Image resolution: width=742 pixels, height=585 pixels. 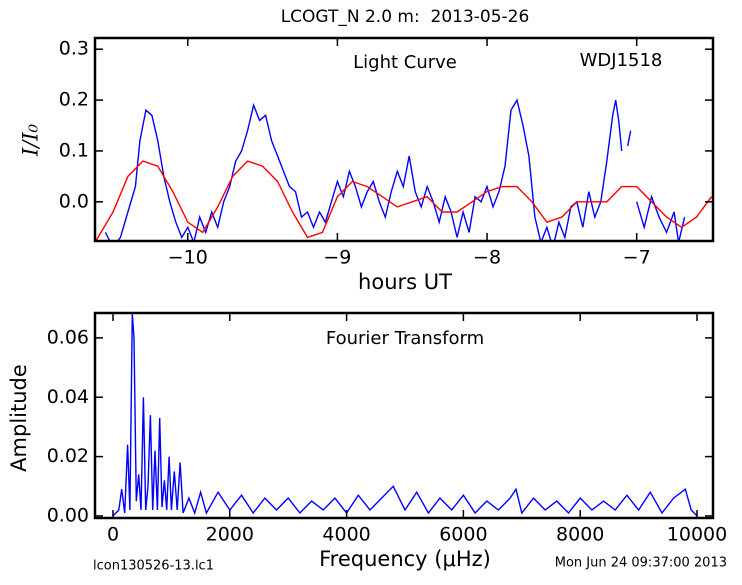 I want to click on x-tick-label: 6000, so click(x=463, y=535).